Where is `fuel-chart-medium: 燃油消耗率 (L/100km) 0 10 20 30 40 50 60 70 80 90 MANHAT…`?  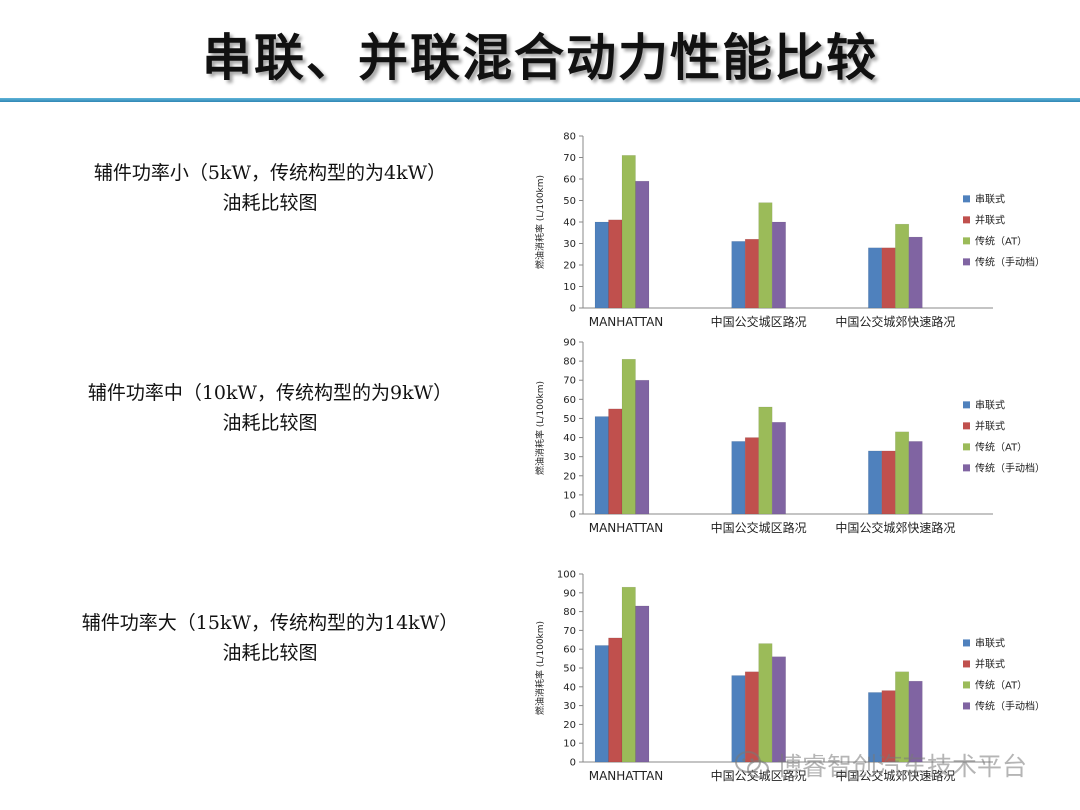
fuel-chart-medium: 燃油消耗率 (L/100km) 0 10 20 30 40 50 60 70 80 90 MANHAT… is located at coordinates (789, 437).